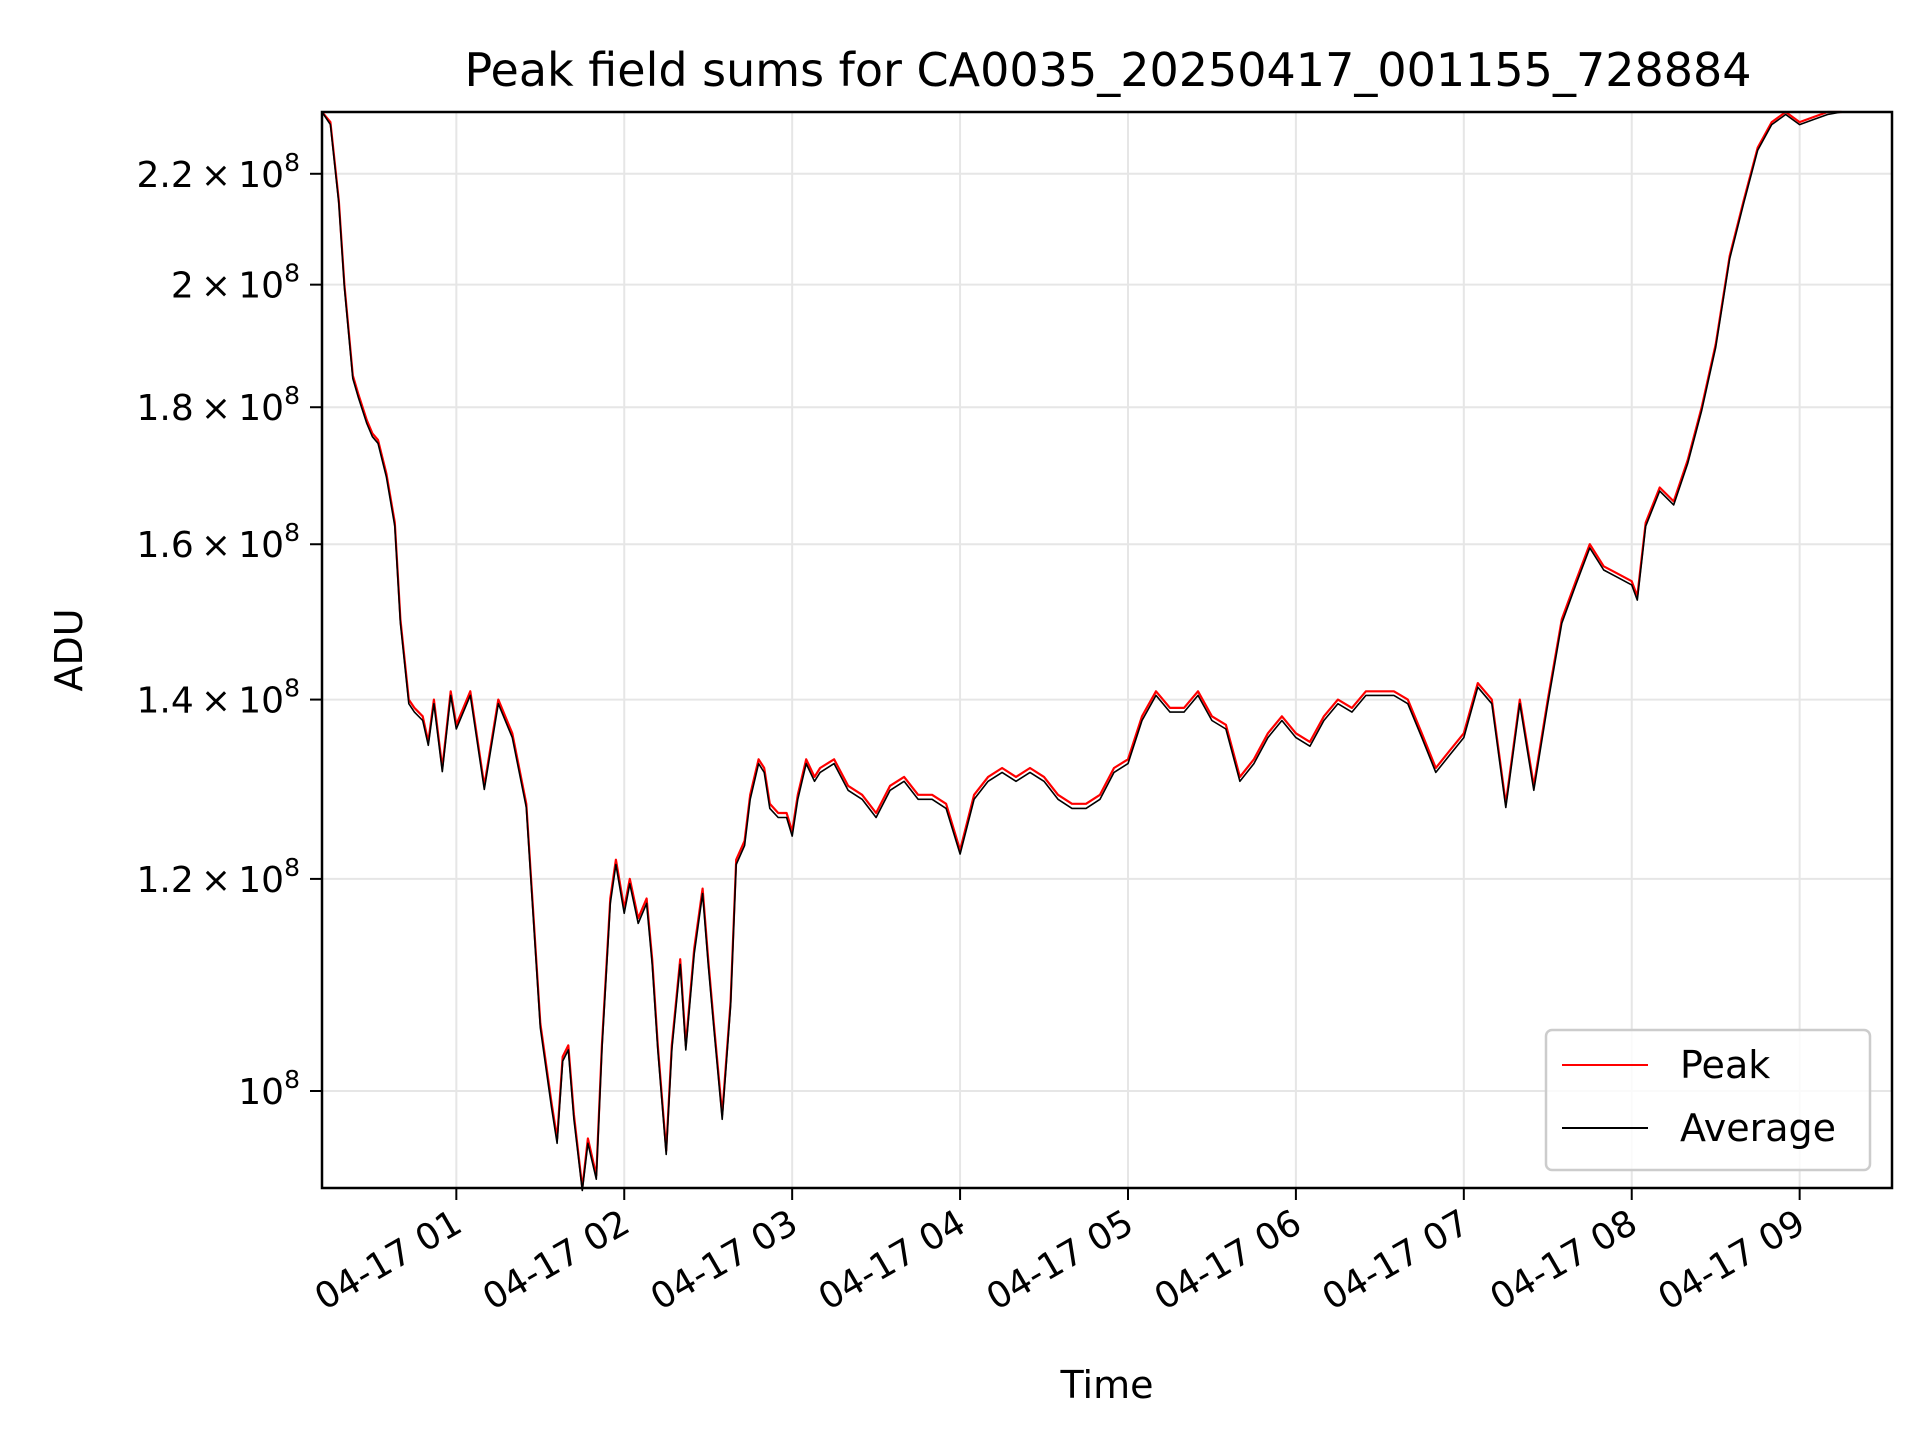 This screenshot has width=1920, height=1440. Describe the element at coordinates (388, 1260) in the screenshot. I see `x-tick-label: 04-17 01` at that location.